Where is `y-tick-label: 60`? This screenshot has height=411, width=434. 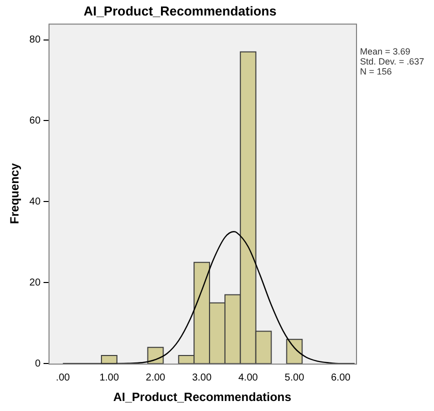 y-tick-label: 60 is located at coordinates (35, 120).